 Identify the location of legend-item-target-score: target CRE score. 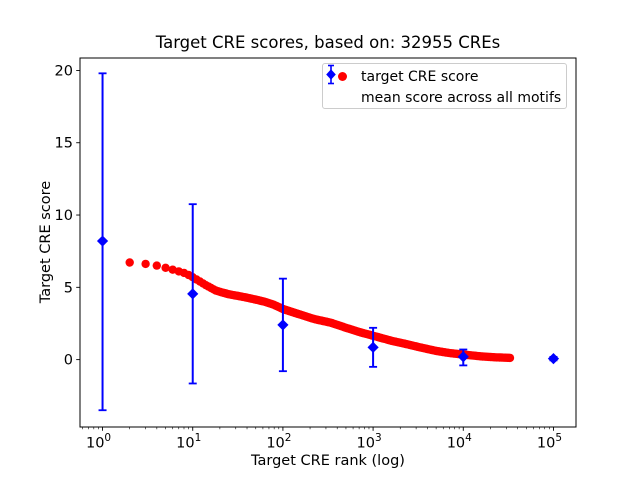
(444, 76).